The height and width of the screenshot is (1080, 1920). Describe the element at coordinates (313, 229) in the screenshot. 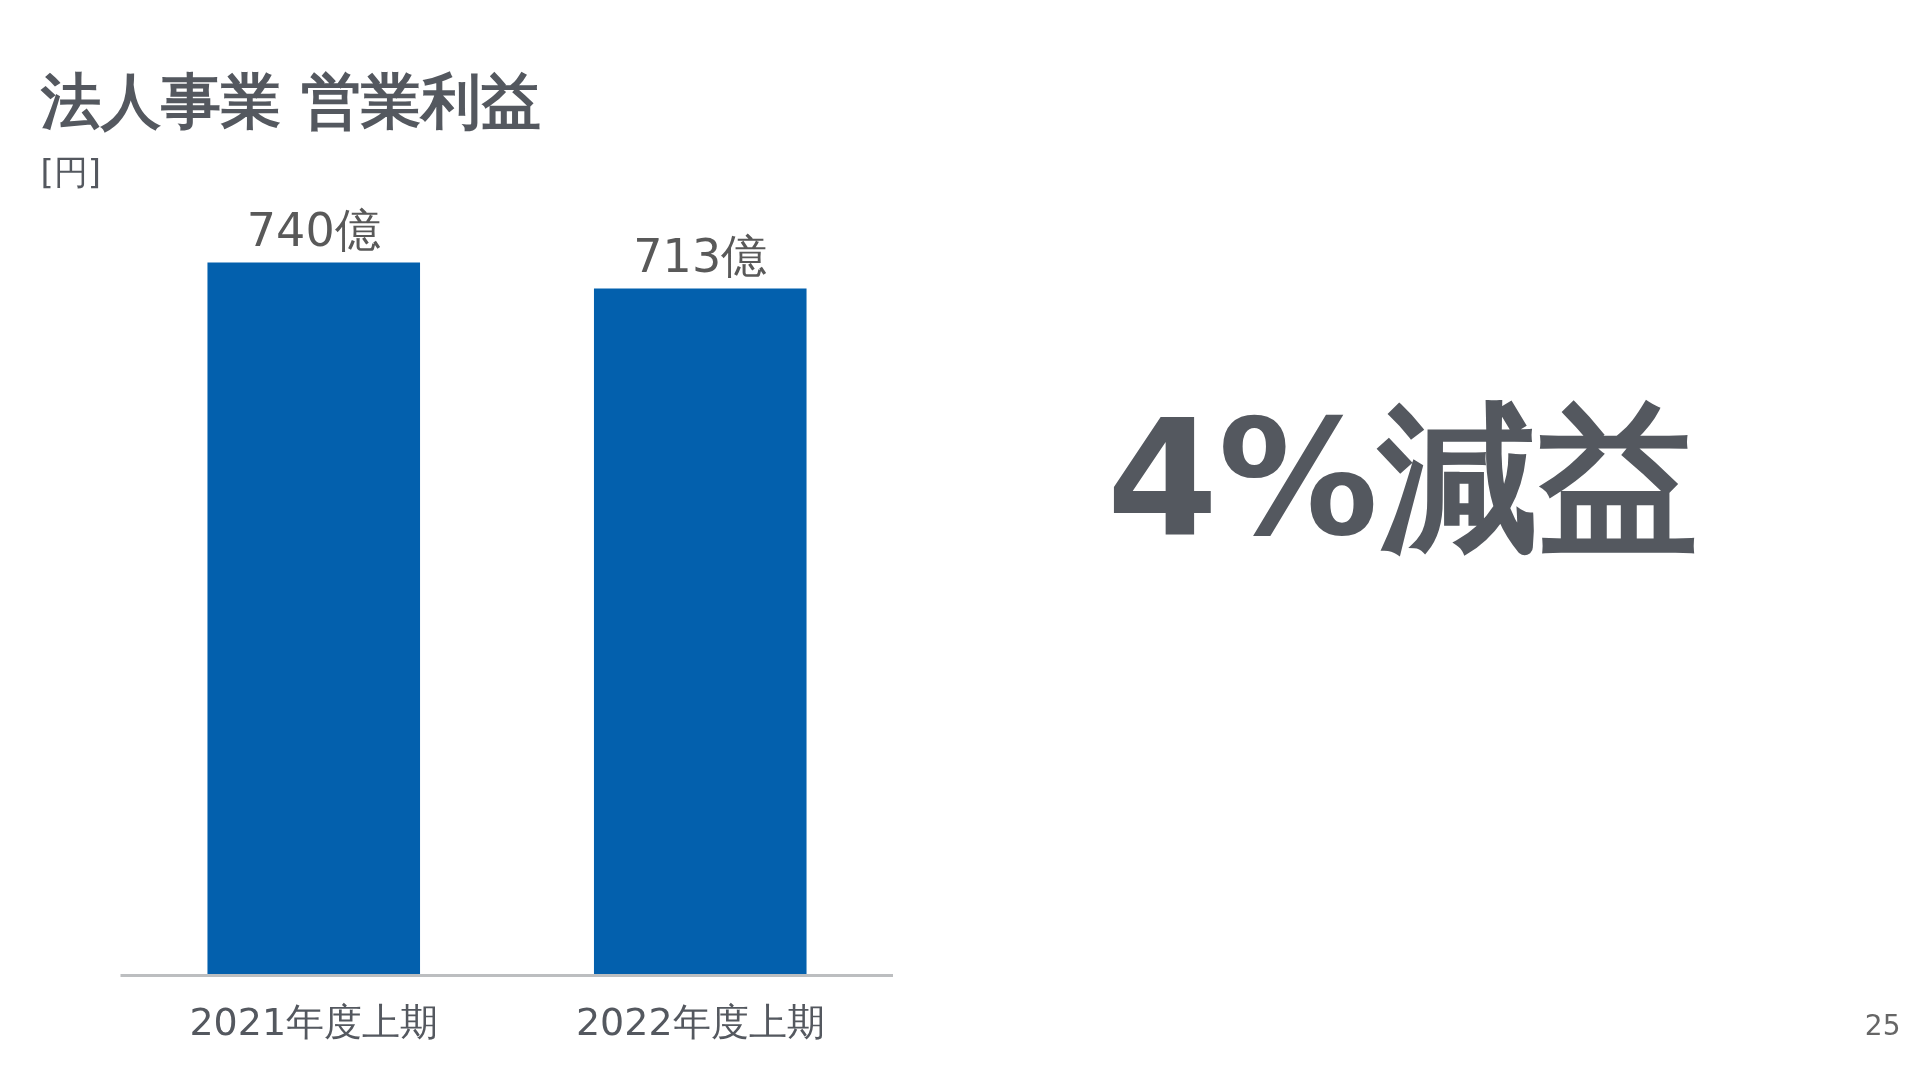

I see `data-label: 740億` at that location.